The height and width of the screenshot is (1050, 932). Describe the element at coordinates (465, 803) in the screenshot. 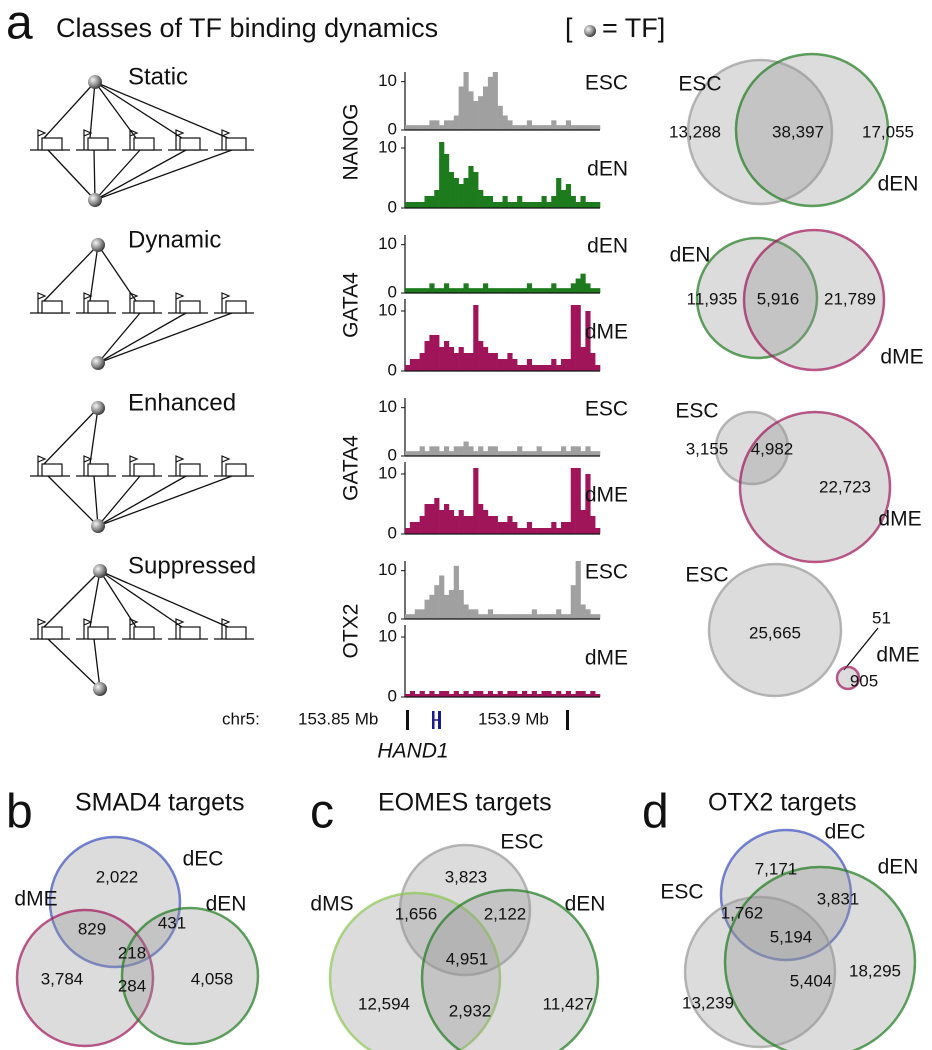

I see `panel-title: EOMES targets` at that location.